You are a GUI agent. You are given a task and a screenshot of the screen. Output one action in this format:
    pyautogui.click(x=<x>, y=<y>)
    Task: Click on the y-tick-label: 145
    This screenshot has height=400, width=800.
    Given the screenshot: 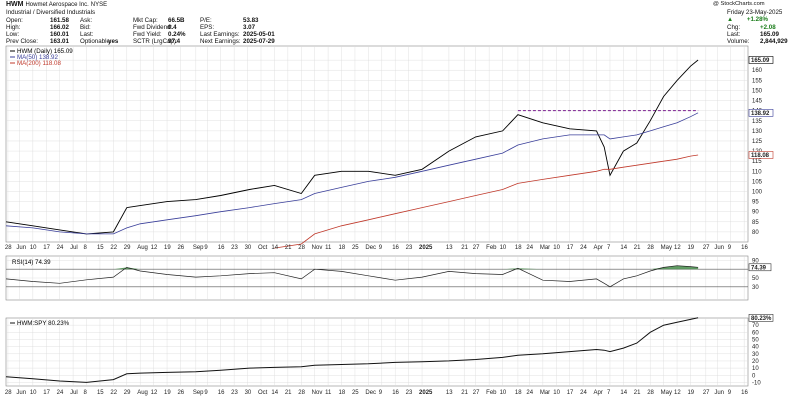 What is the action you would take?
    pyautogui.click(x=757, y=102)
    